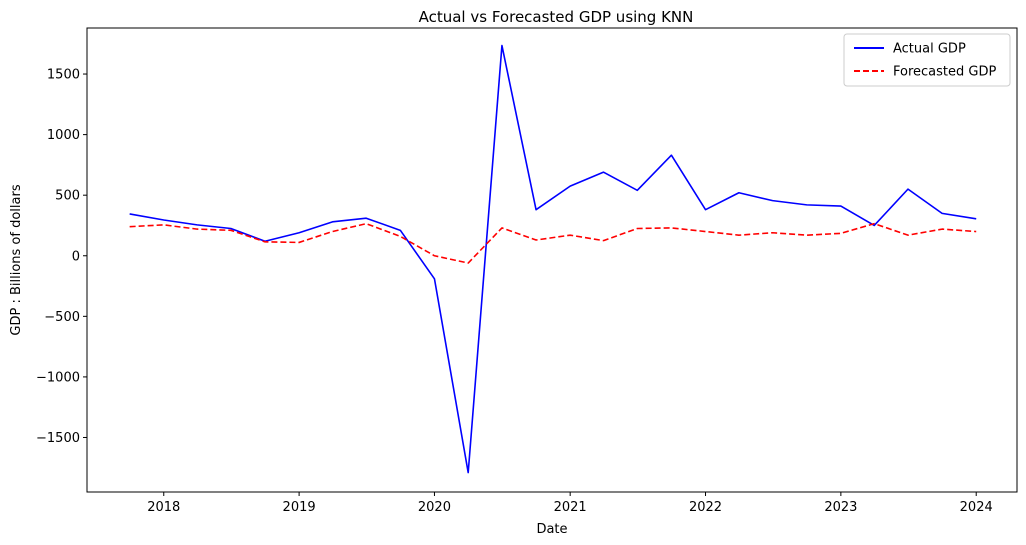 The height and width of the screenshot is (545, 1026). I want to click on y-tick-label: −1500, so click(58, 438).